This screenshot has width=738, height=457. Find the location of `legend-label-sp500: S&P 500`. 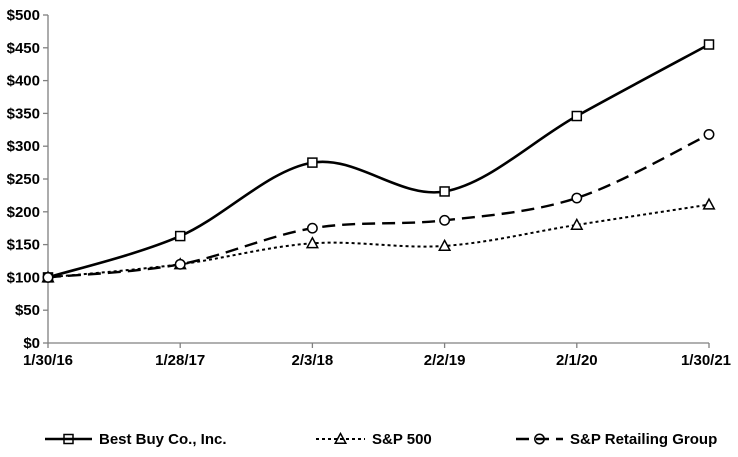

legend-label-sp500: S&P 500 is located at coordinates (402, 439).